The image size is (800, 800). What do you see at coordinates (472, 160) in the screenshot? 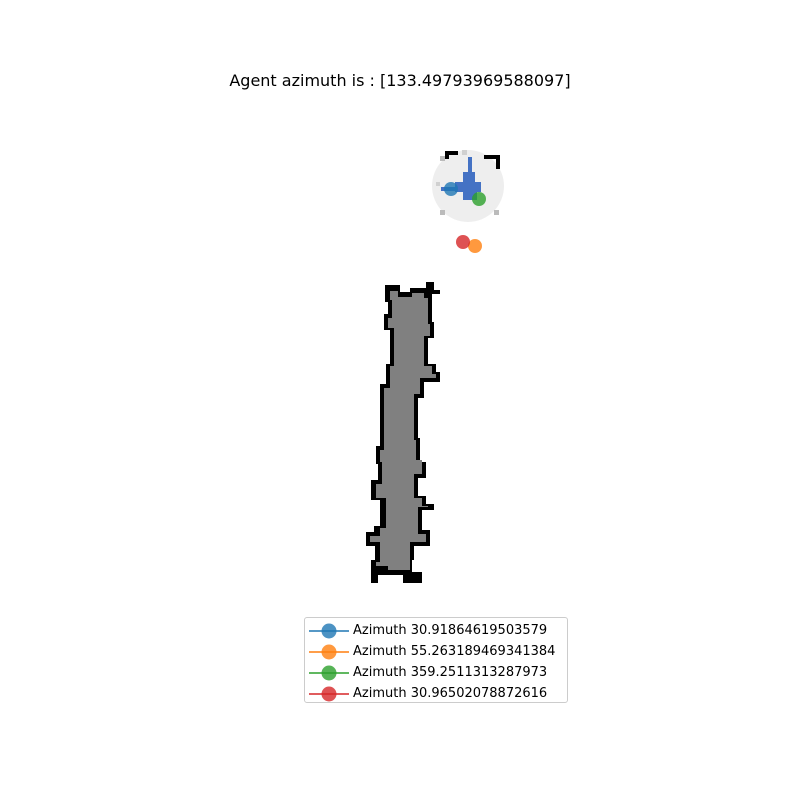
I see `explored-obstacles` at bounding box center [472, 160].